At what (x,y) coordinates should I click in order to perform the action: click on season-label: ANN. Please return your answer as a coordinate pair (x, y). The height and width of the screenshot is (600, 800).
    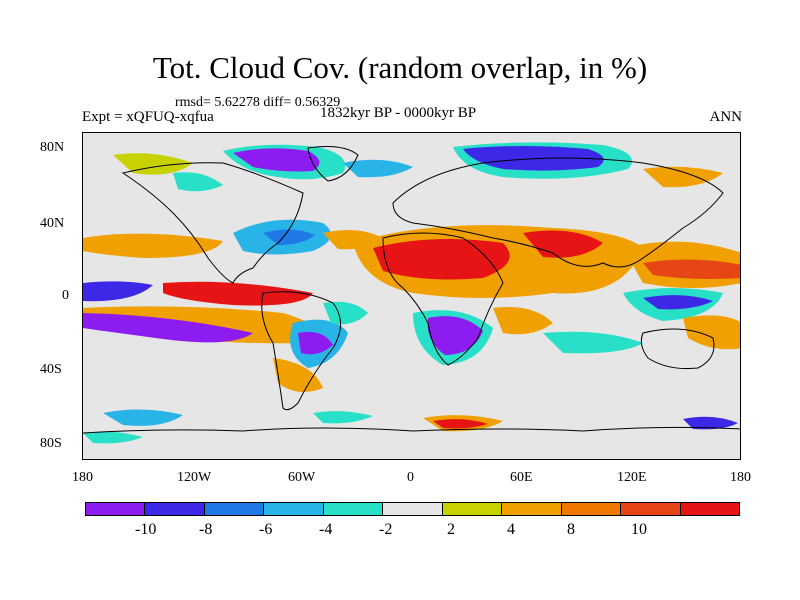
    Looking at the image, I should click on (726, 117).